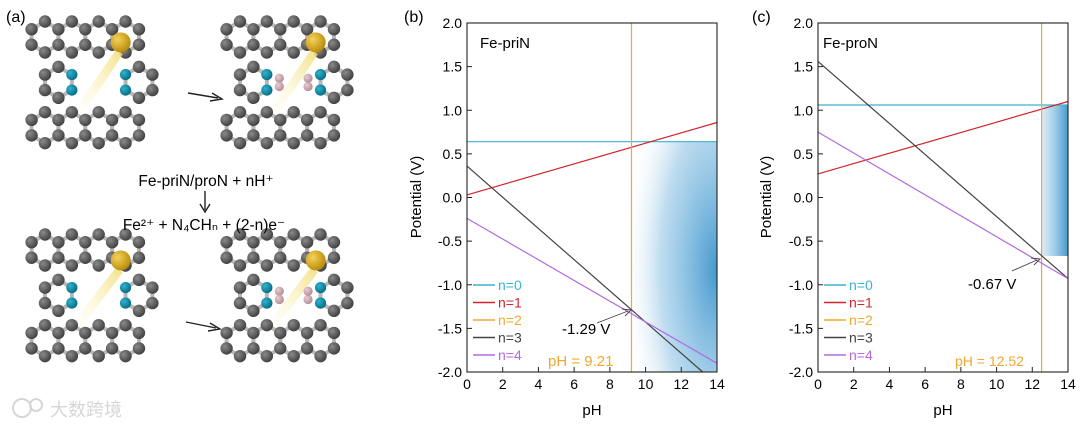  I want to click on molecule-fe-pron-before, so click(92, 295).